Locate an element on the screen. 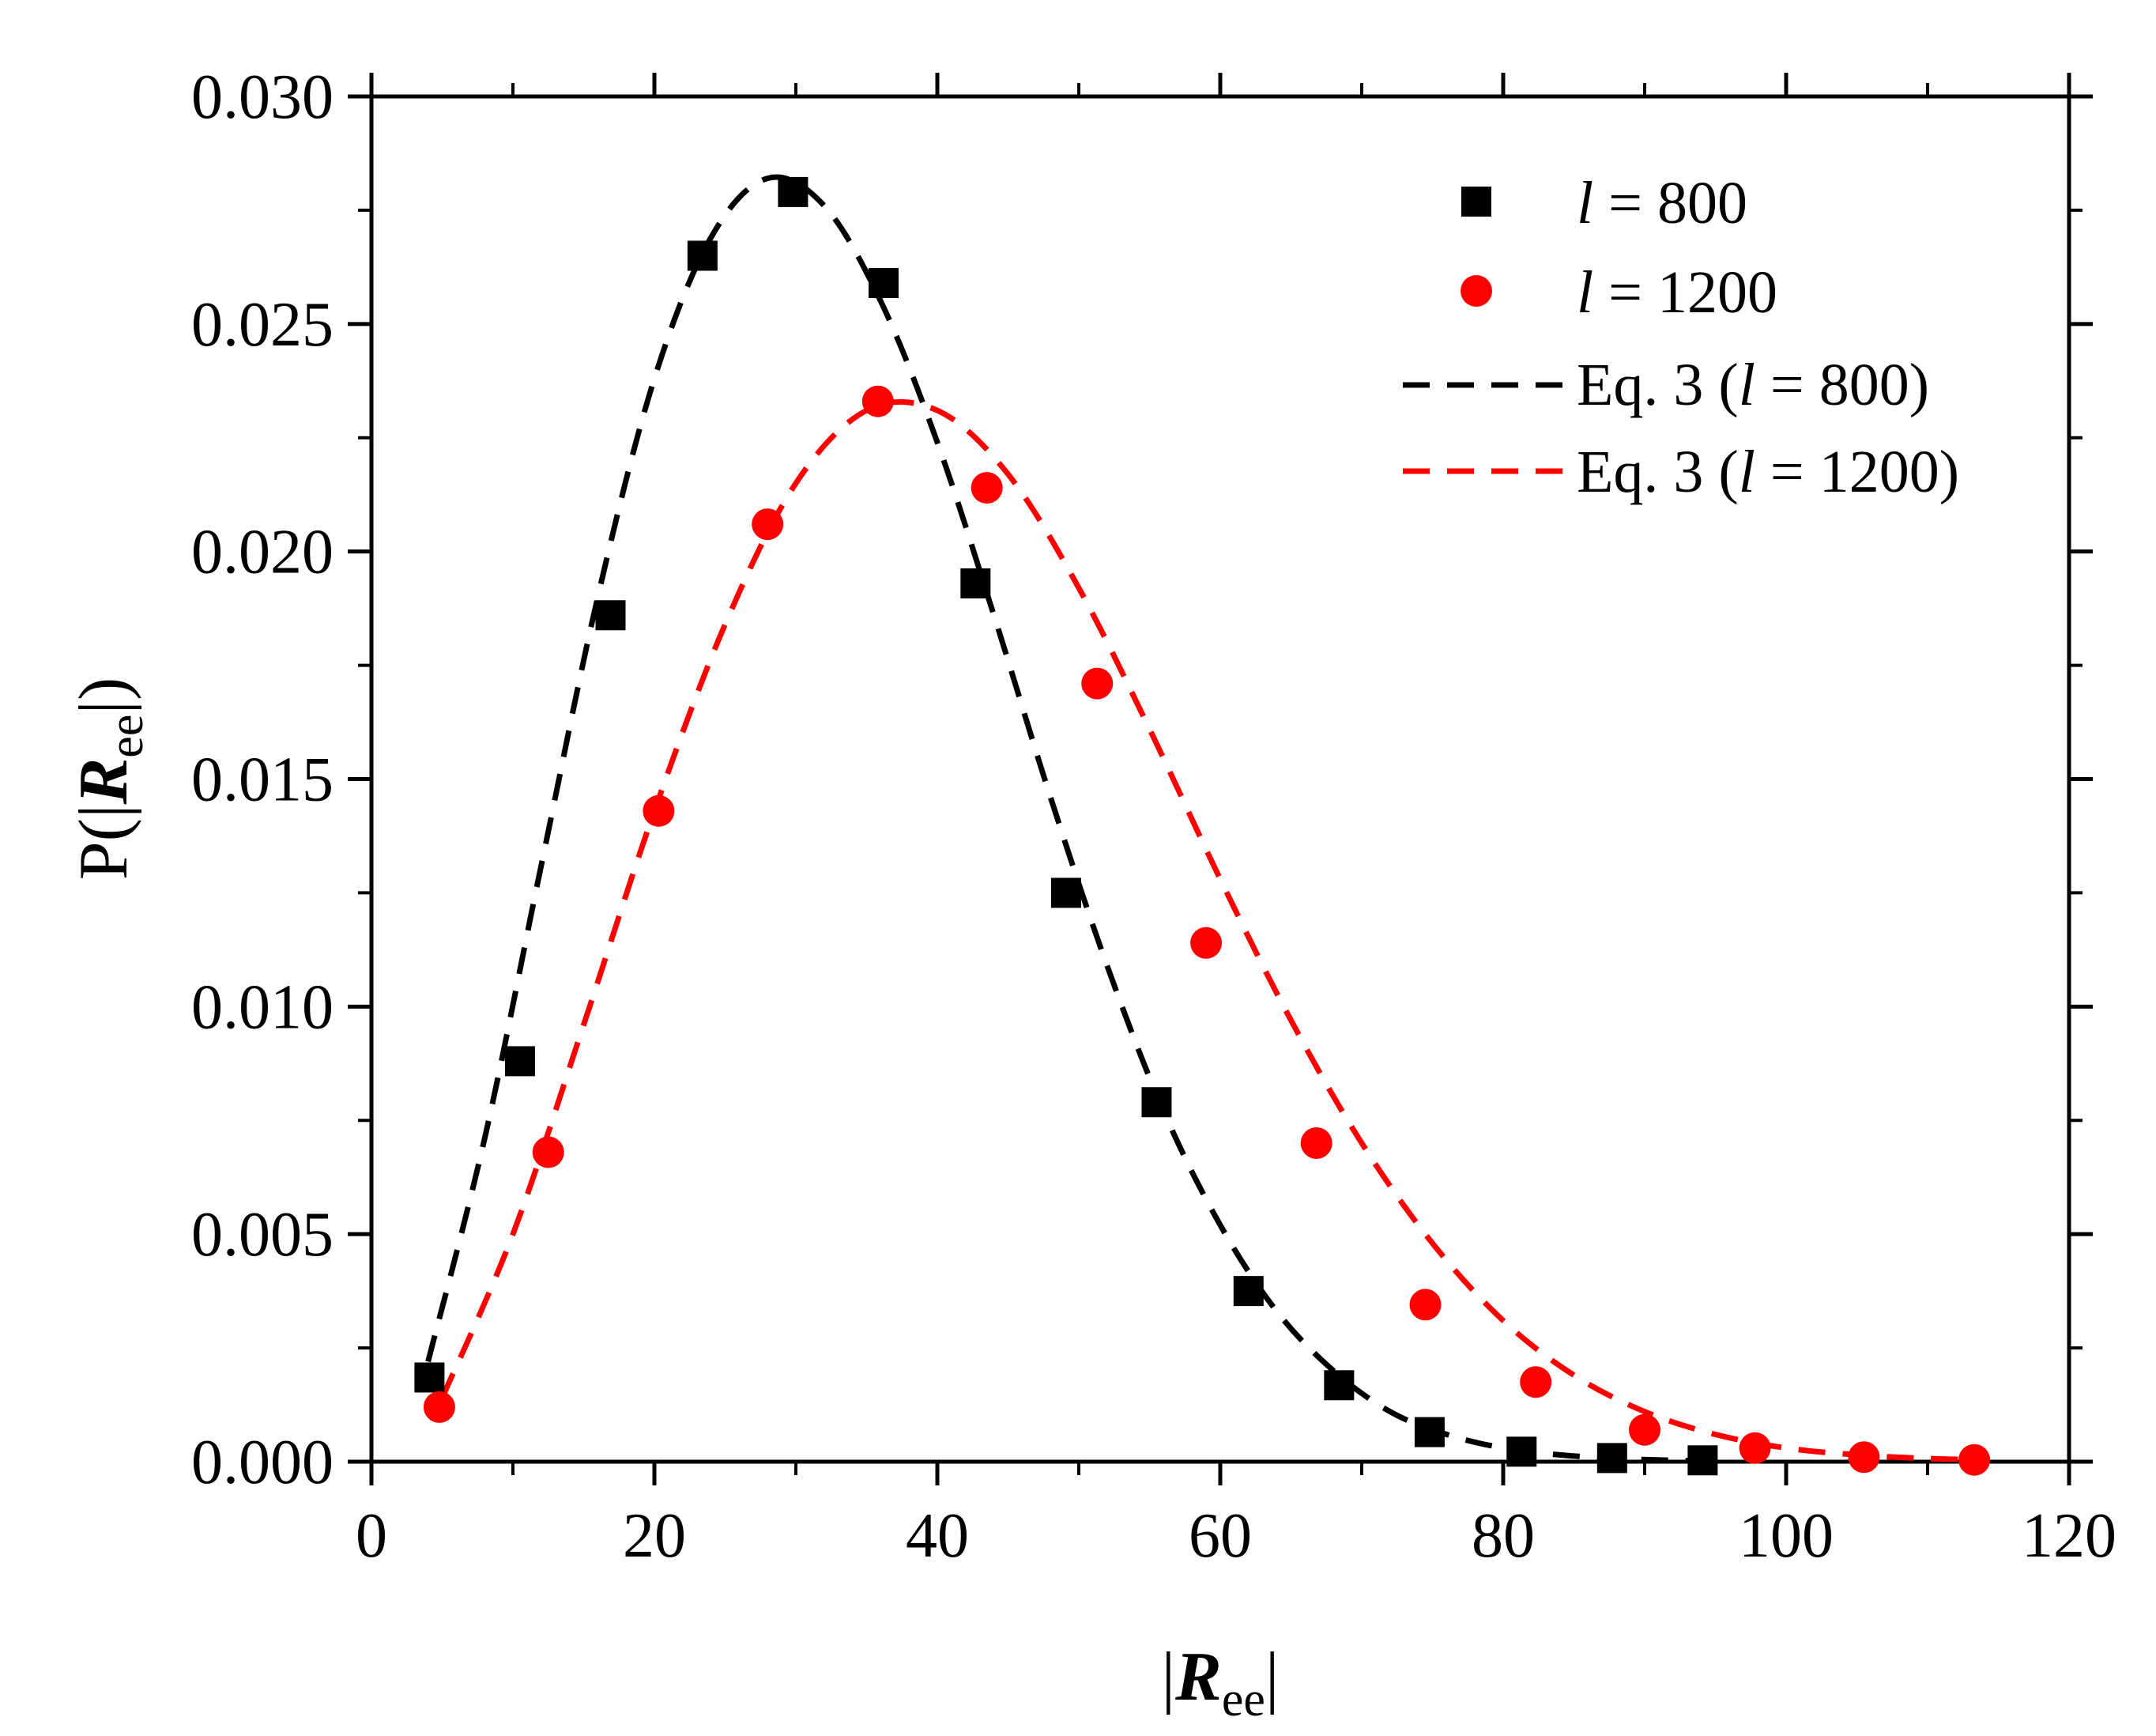  y-tick-label: 0.015 is located at coordinates (262, 780).